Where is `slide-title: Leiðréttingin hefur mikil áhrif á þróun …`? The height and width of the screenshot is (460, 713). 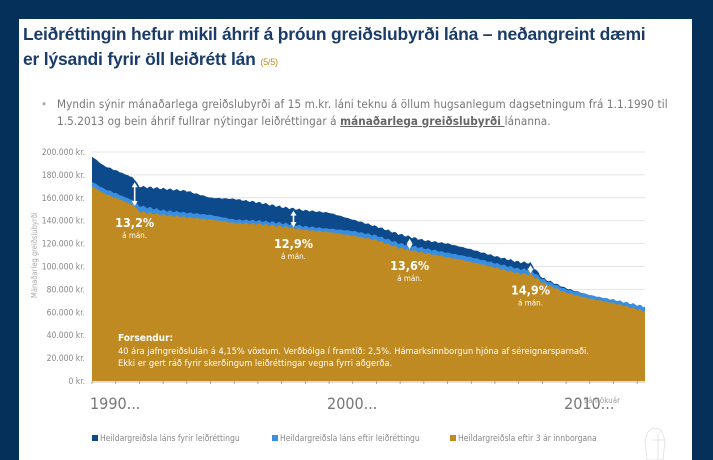 slide-title: Leiðréttingin hefur mikil áhrif á þróun … is located at coordinates (343, 48).